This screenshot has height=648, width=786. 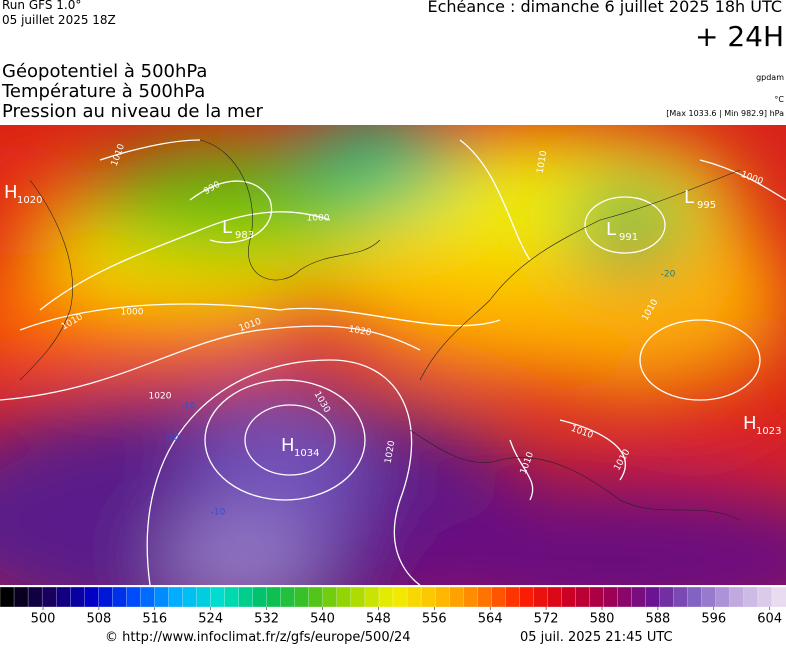 I want to click on run-date: 05 juillet 2025 18Z, so click(x=59, y=20).